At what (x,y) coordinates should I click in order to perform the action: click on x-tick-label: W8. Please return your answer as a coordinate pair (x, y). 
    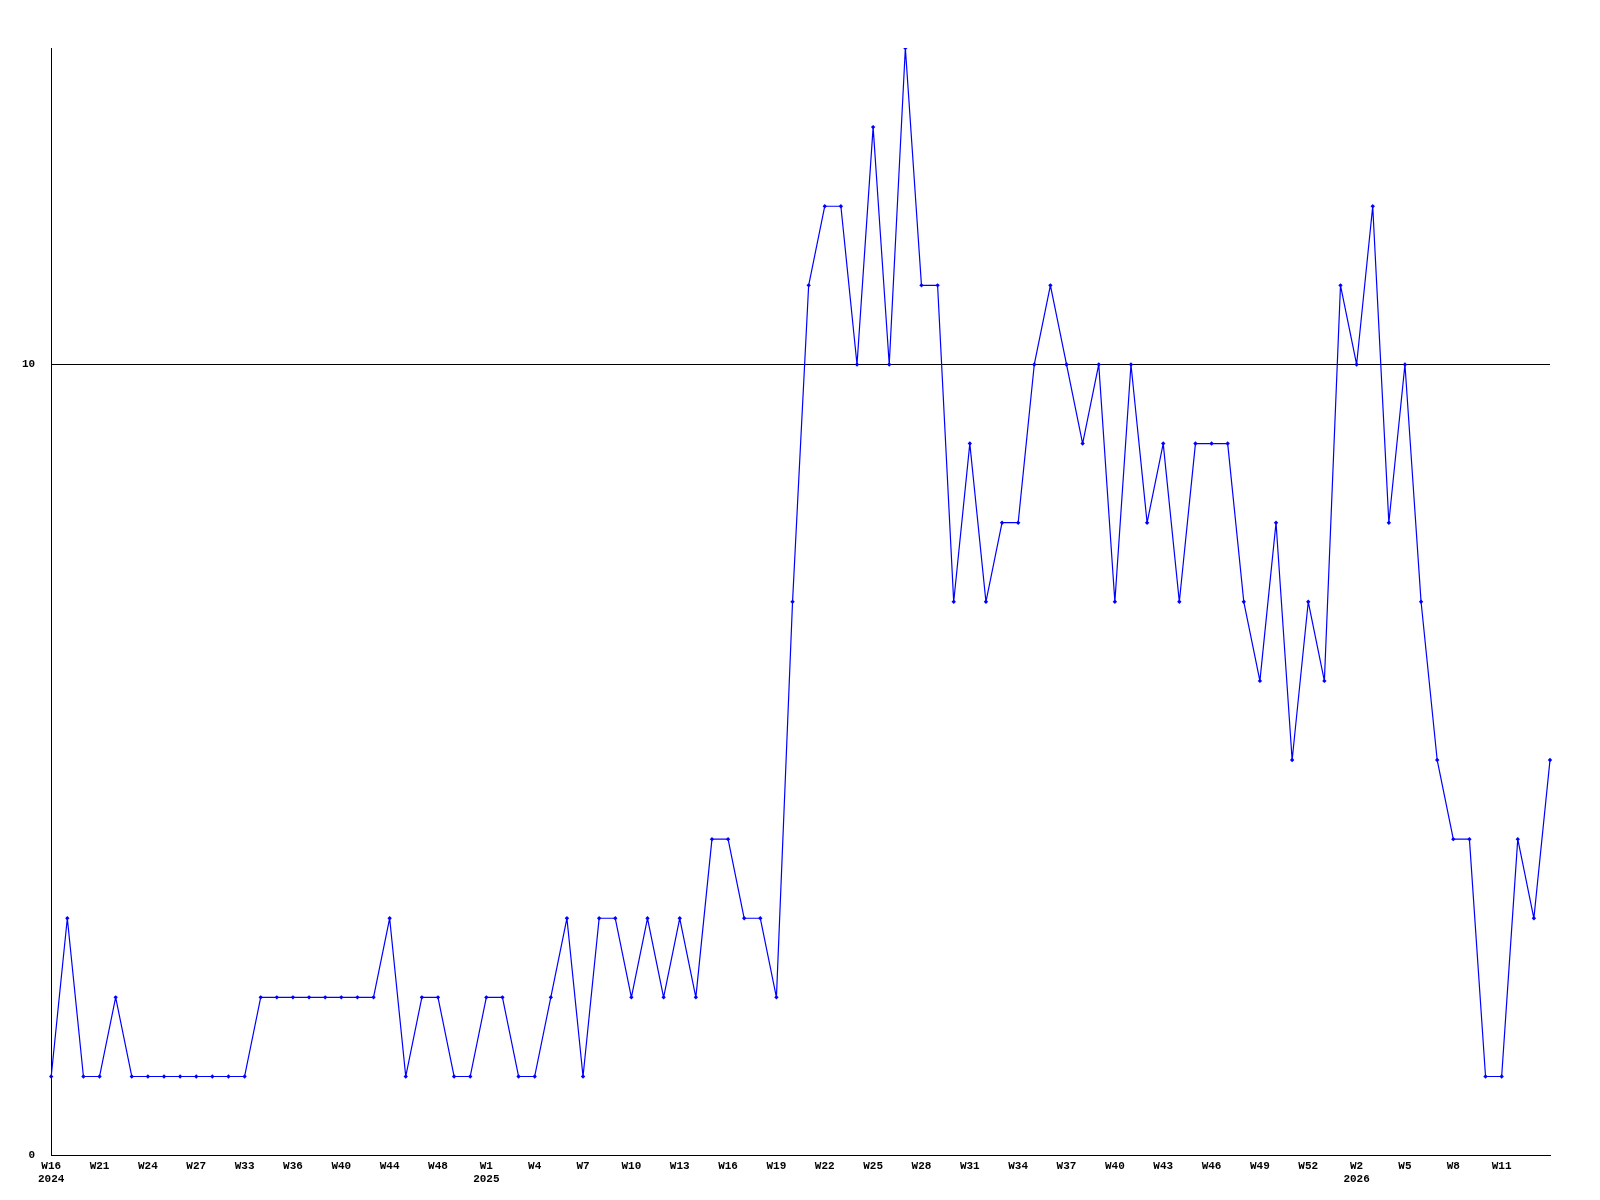
    Looking at the image, I should click on (1453, 1165).